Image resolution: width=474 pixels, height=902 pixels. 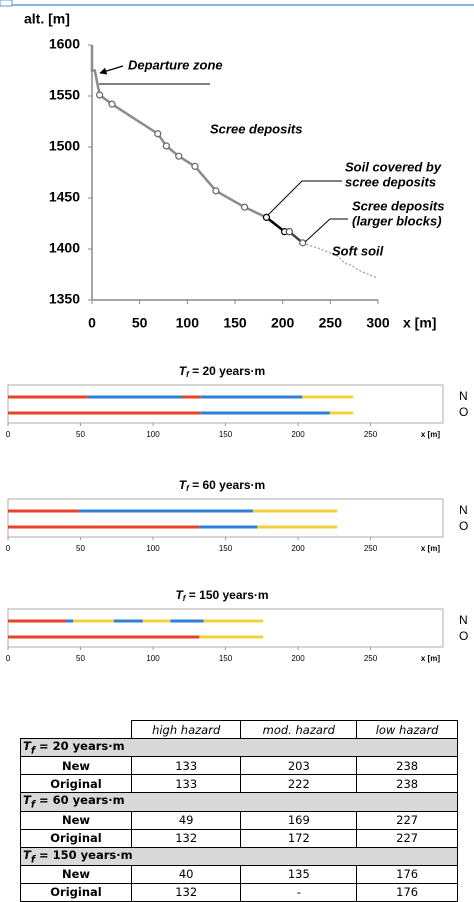 What do you see at coordinates (186, 729) in the screenshot?
I see `header-cell: high hazard` at bounding box center [186, 729].